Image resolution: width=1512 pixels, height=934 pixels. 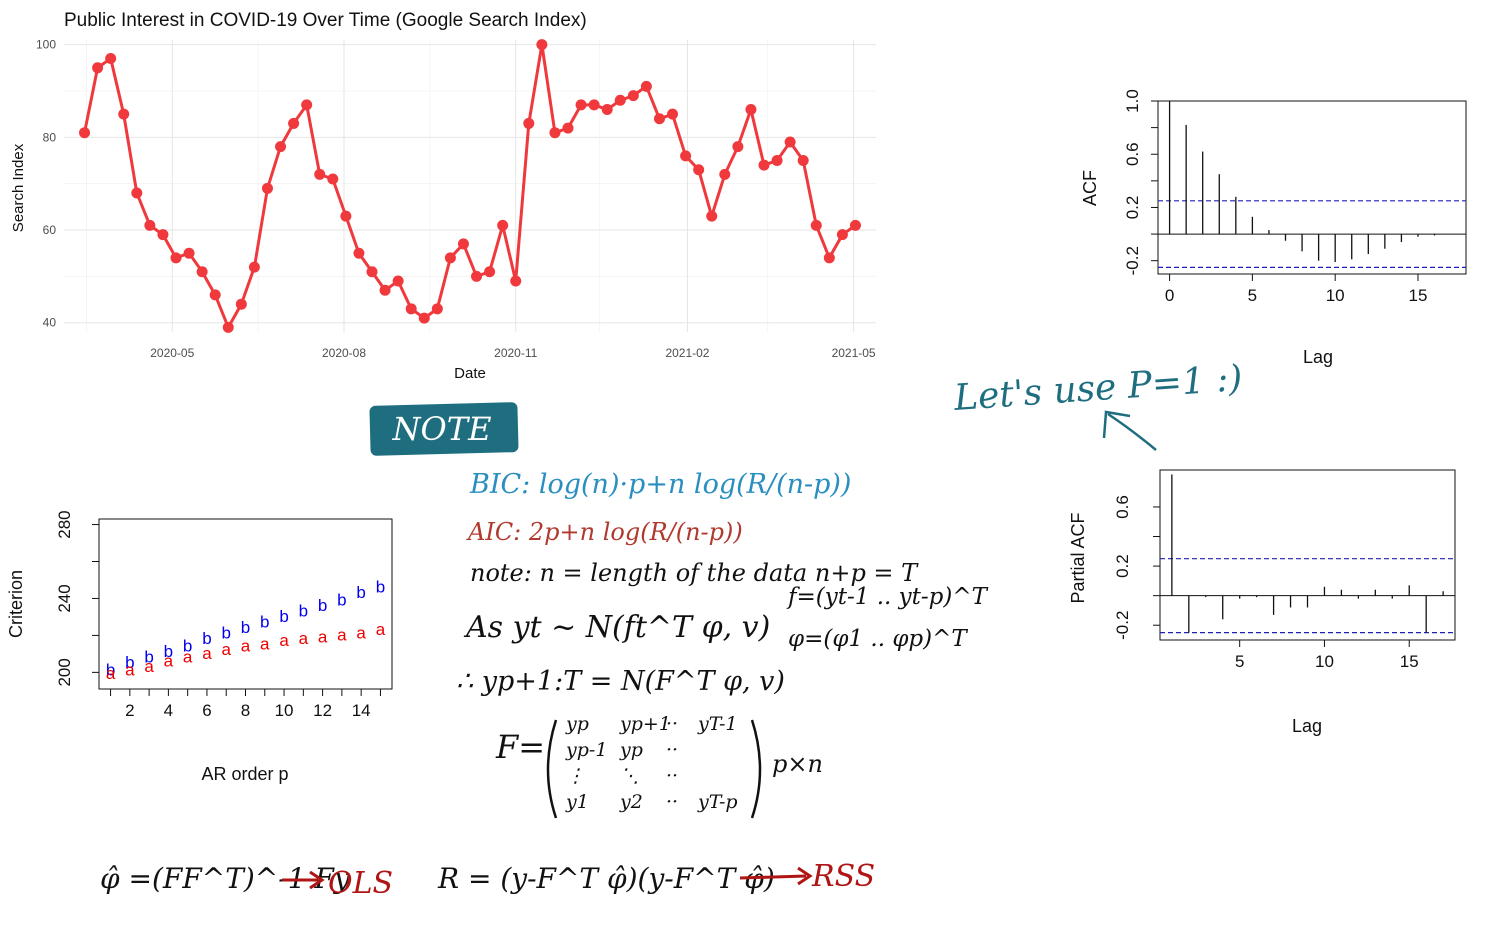 What do you see at coordinates (244, 774) in the screenshot?
I see `criterion-x-label: AR order p` at bounding box center [244, 774].